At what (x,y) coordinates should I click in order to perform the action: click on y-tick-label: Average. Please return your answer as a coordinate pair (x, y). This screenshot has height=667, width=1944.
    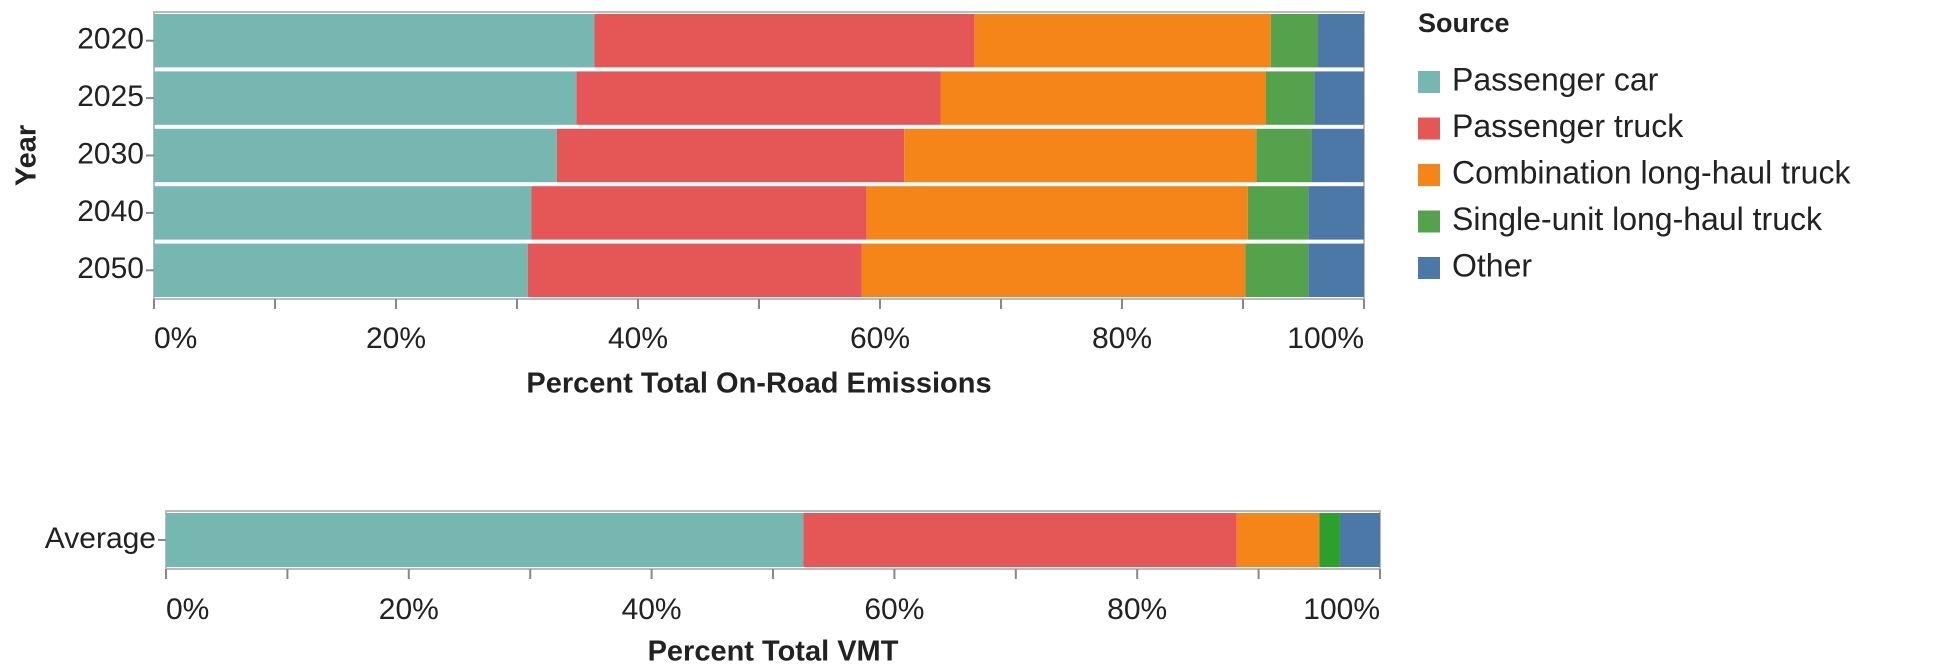
    Looking at the image, I should click on (100, 538).